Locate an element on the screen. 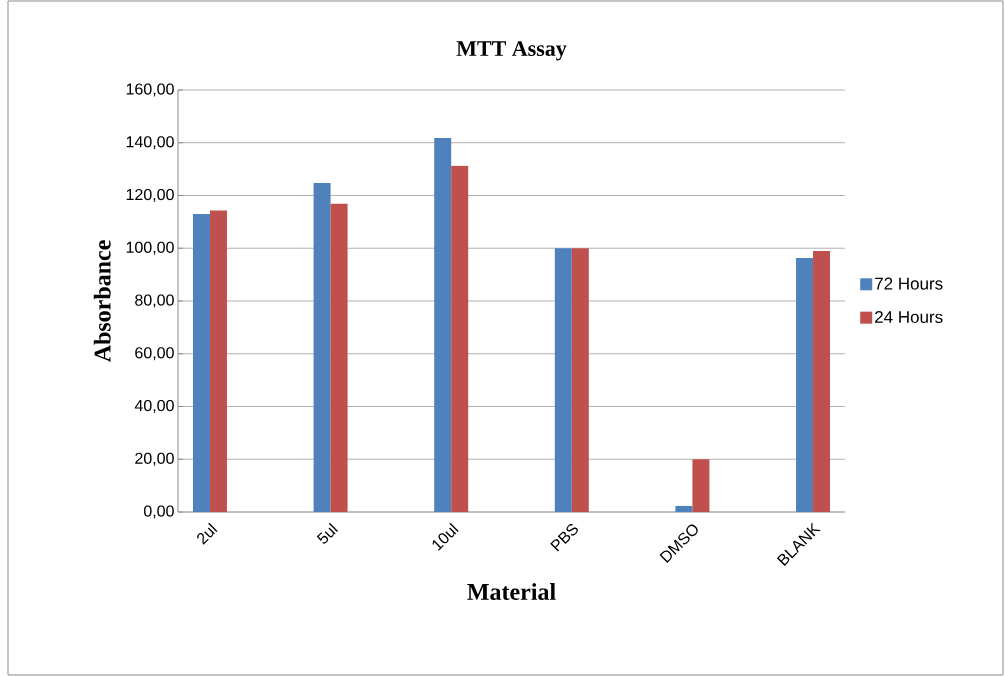 The height and width of the screenshot is (677, 1005). chart-title: MTT Assay is located at coordinates (511, 51).